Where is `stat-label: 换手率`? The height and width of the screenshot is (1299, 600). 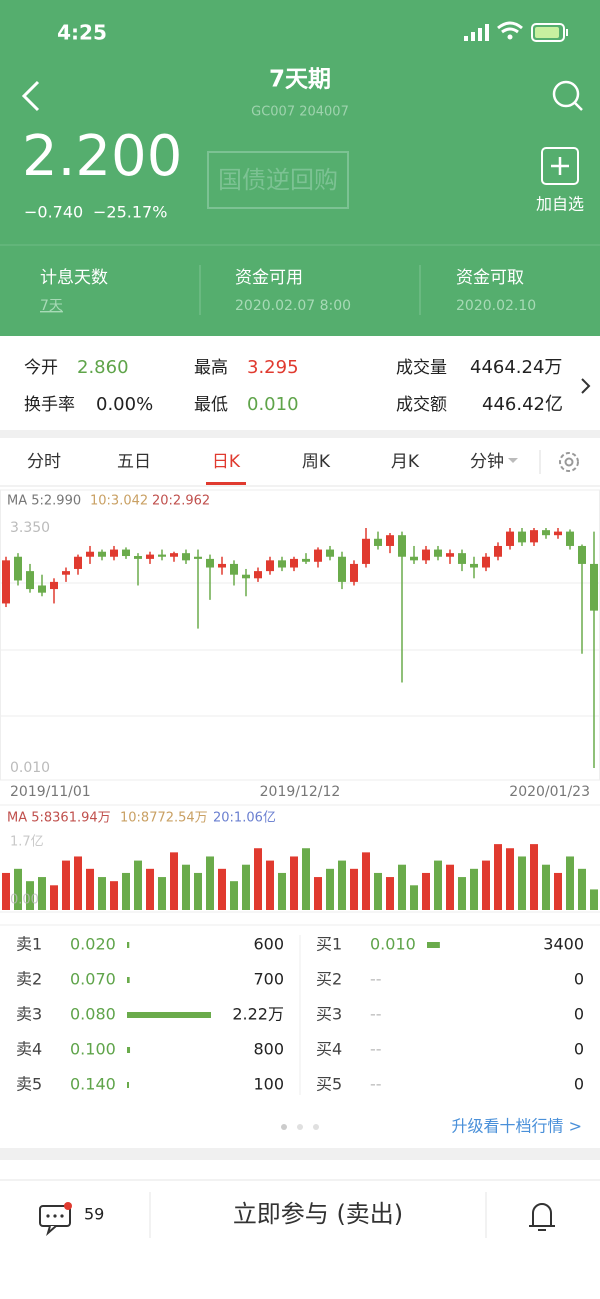 stat-label: 换手率 is located at coordinates (49, 405).